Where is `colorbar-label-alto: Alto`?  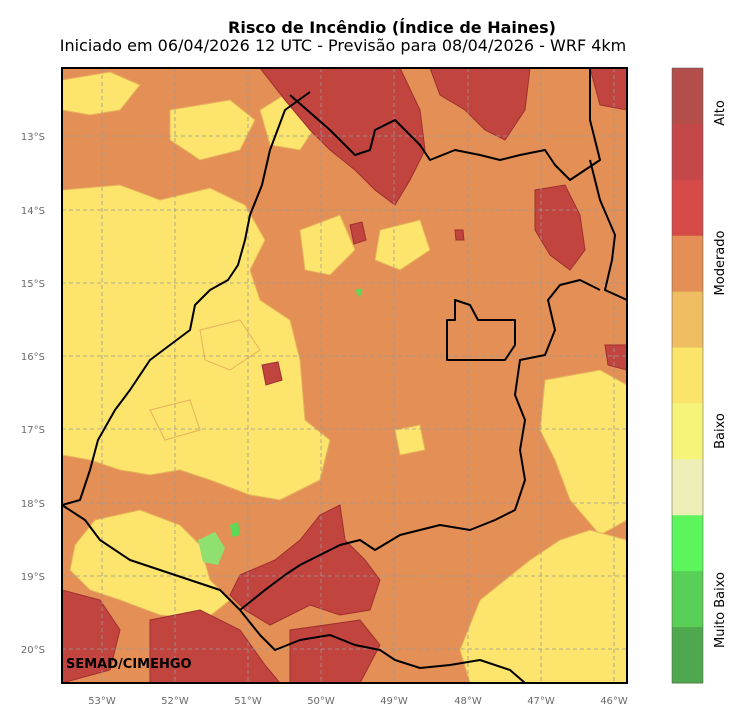
colorbar-label-alto: Alto is located at coordinates (720, 113).